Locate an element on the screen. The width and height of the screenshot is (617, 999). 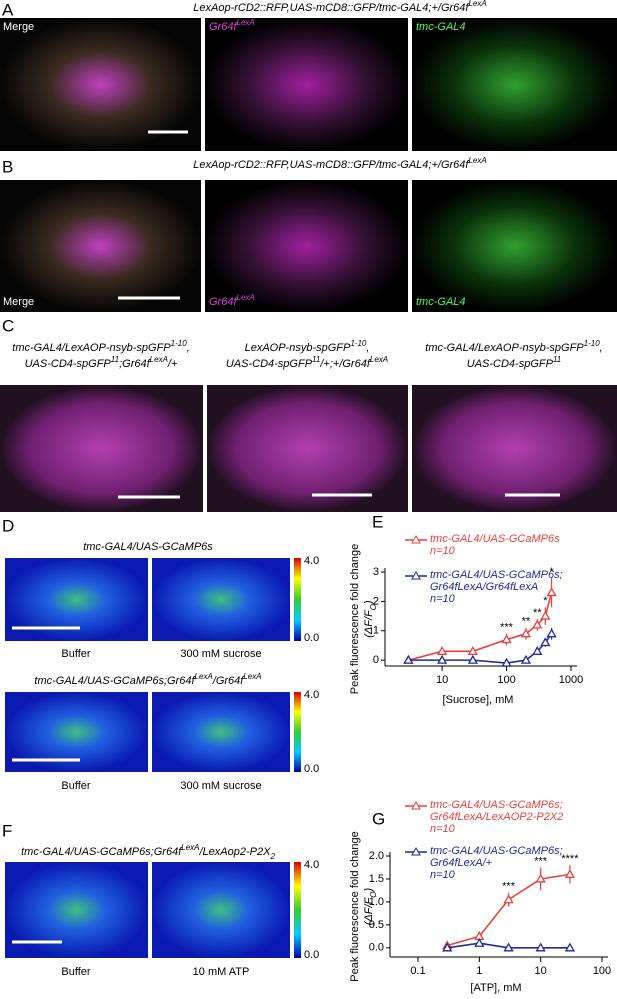
text-part: /+ is located at coordinates (172, 364).